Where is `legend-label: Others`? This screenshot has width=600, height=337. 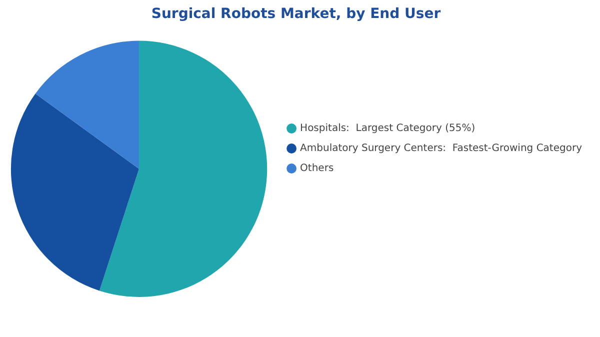 legend-label: Others is located at coordinates (317, 168).